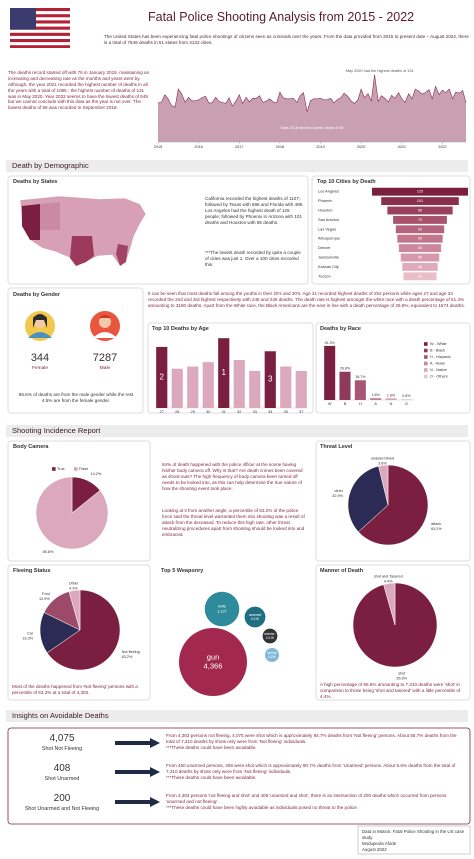 The image size is (474, 859). Describe the element at coordinates (182, 571) in the screenshot. I see `box-title: Top 5 Weaponry` at that location.